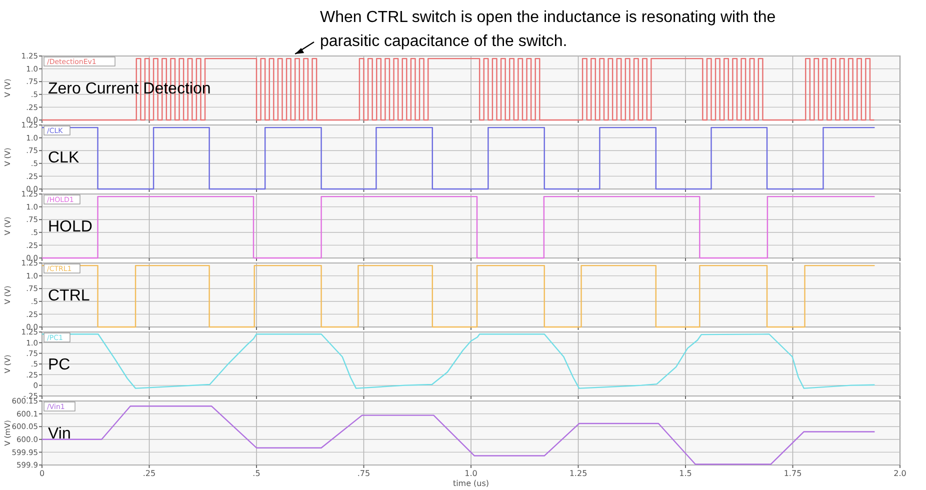  Describe the element at coordinates (471, 483) in the screenshot. I see `x-axis-title: time (us)` at that location.